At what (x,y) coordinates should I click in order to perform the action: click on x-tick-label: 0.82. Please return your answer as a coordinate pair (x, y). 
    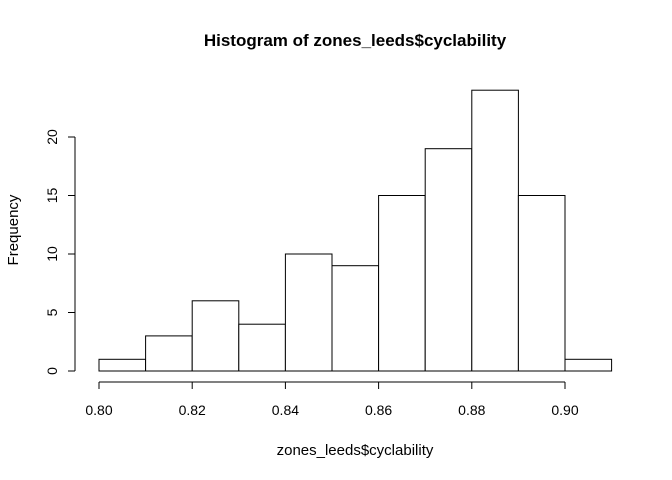
    Looking at the image, I should click on (192, 410).